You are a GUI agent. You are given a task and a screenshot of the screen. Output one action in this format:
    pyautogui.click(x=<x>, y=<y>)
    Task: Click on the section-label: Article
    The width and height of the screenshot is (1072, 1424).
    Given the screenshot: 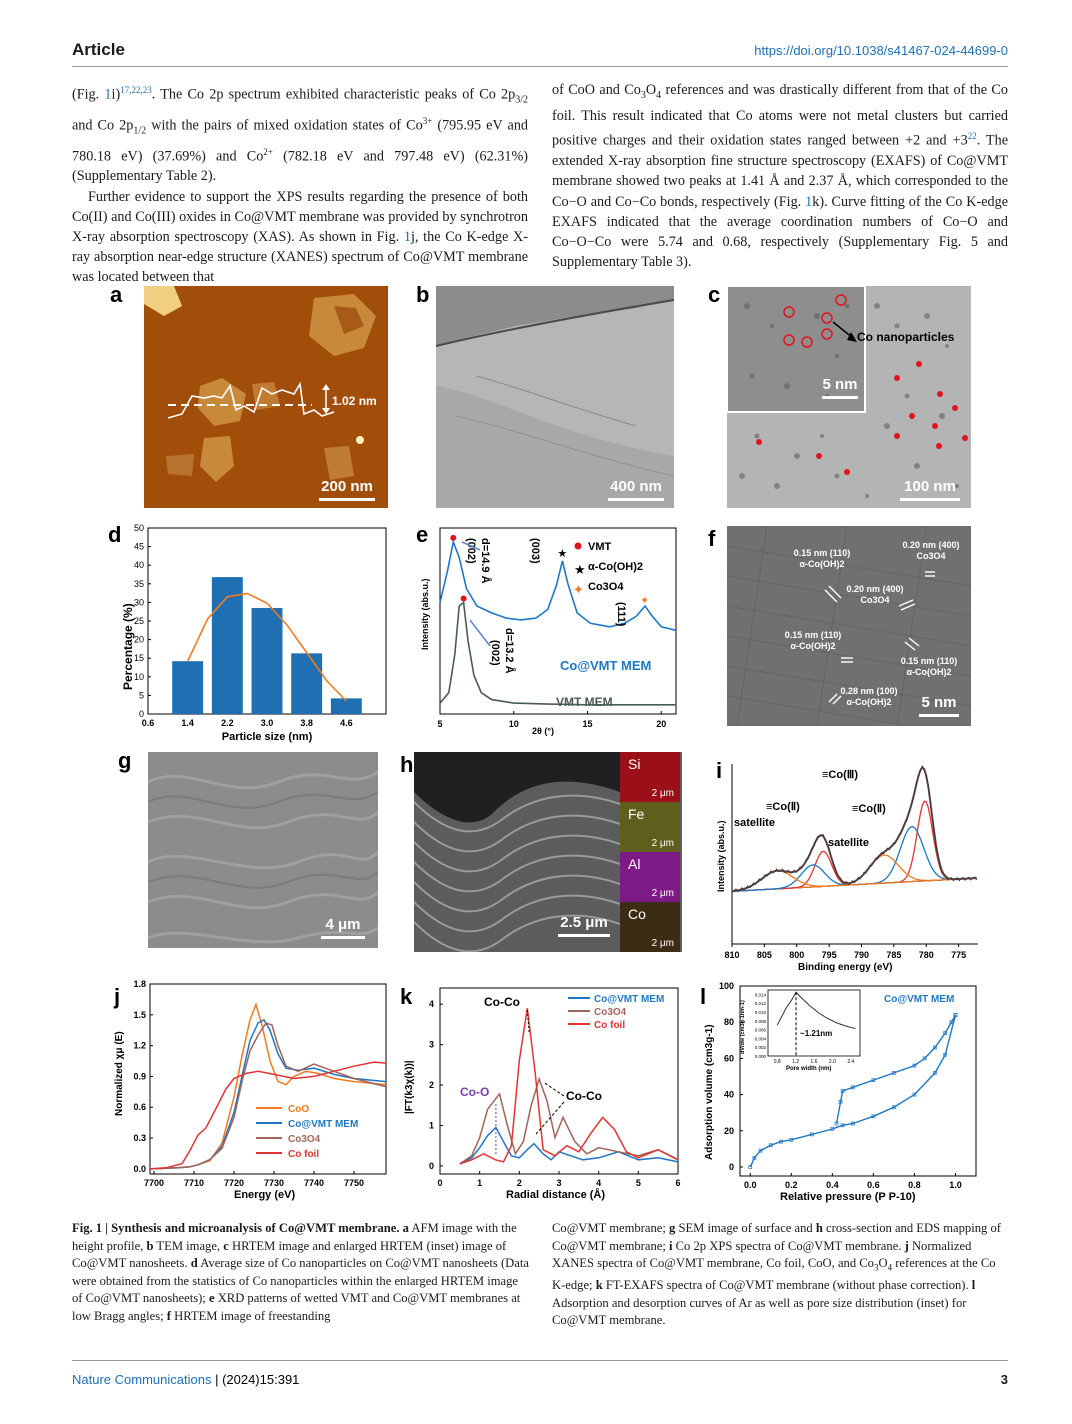 What is the action you would take?
    pyautogui.click(x=98, y=49)
    